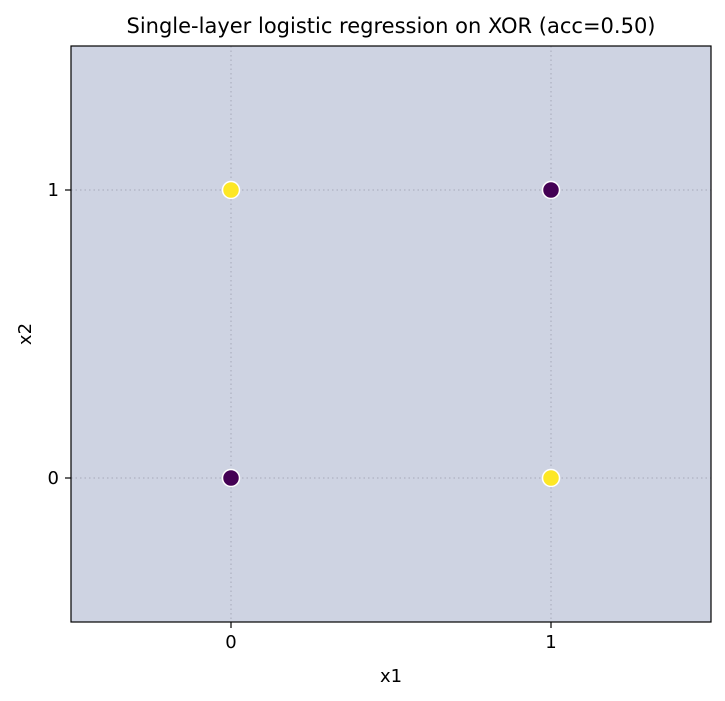 The width and height of the screenshot is (725, 701). I want to click on x-tick-label: 0, so click(230, 642).